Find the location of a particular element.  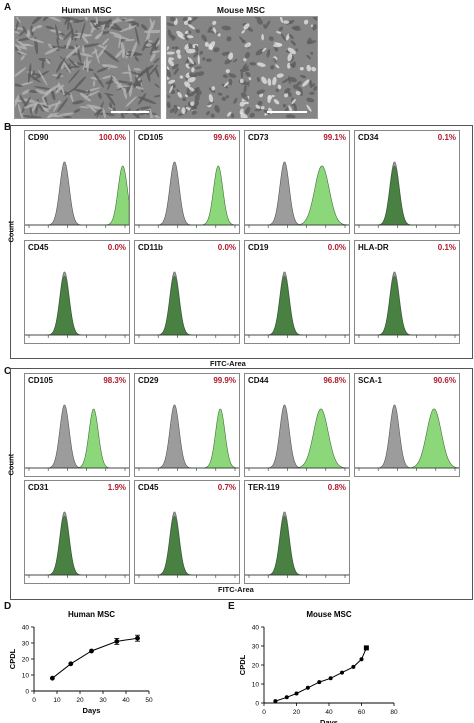

histogram-panel: CD19 0.0% is located at coordinates (297, 292).